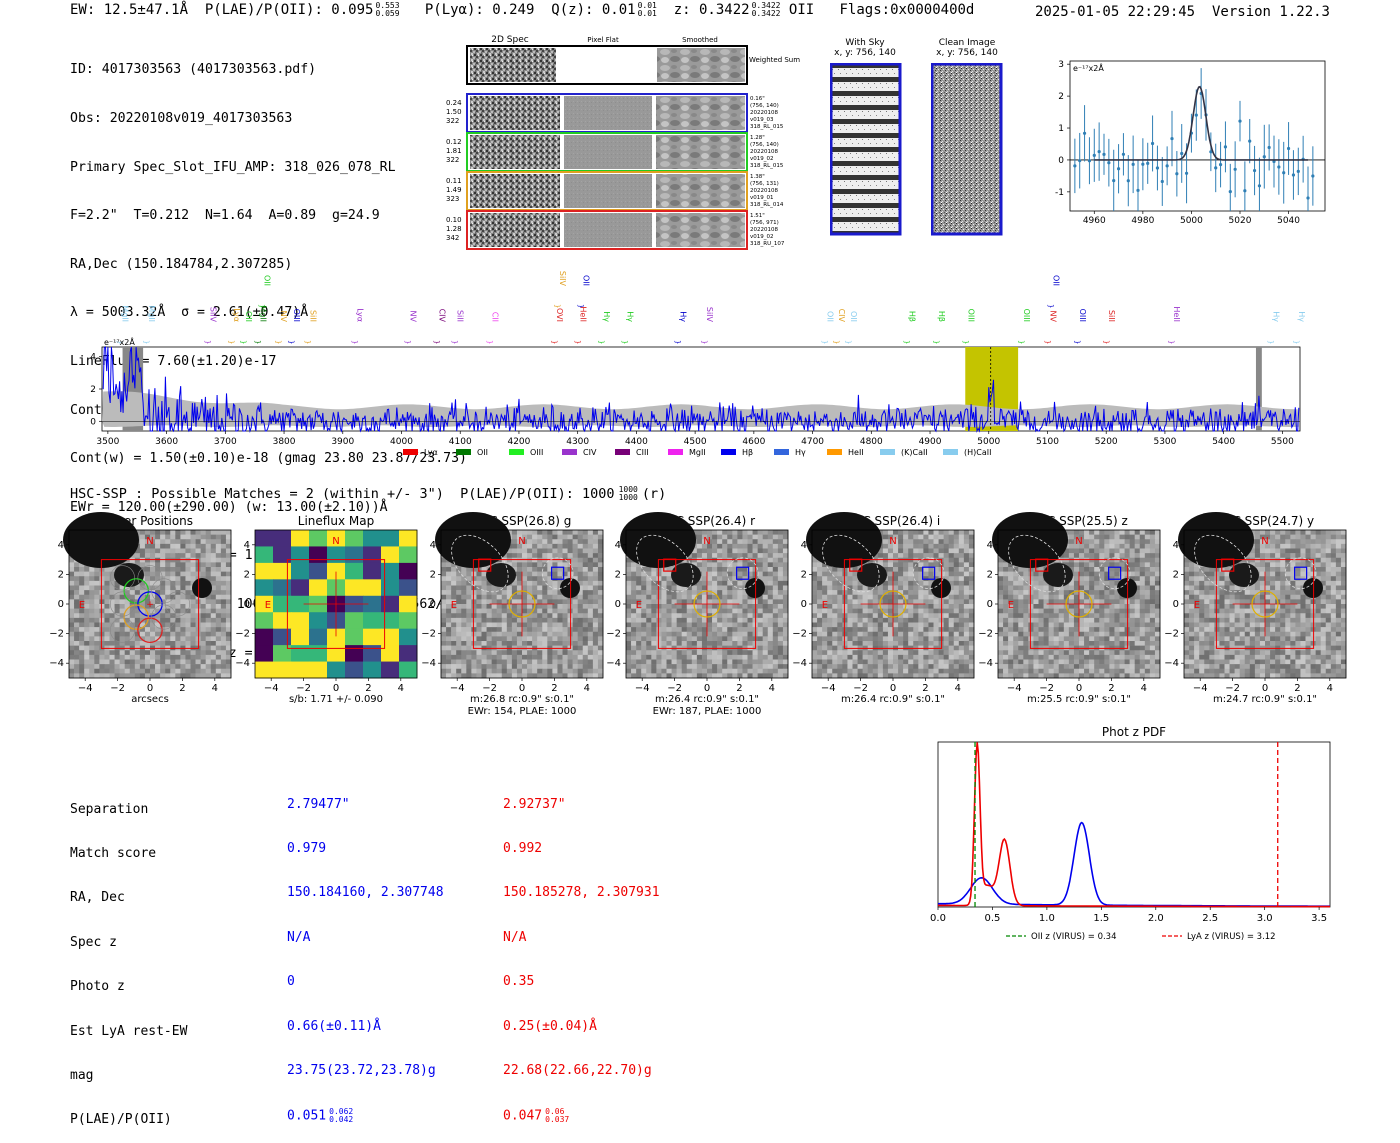 The height and width of the screenshot is (1143, 1400). What do you see at coordinates (454, 190) in the screenshot?
I see `cutout-left-stat: 1.49` at bounding box center [454, 190].